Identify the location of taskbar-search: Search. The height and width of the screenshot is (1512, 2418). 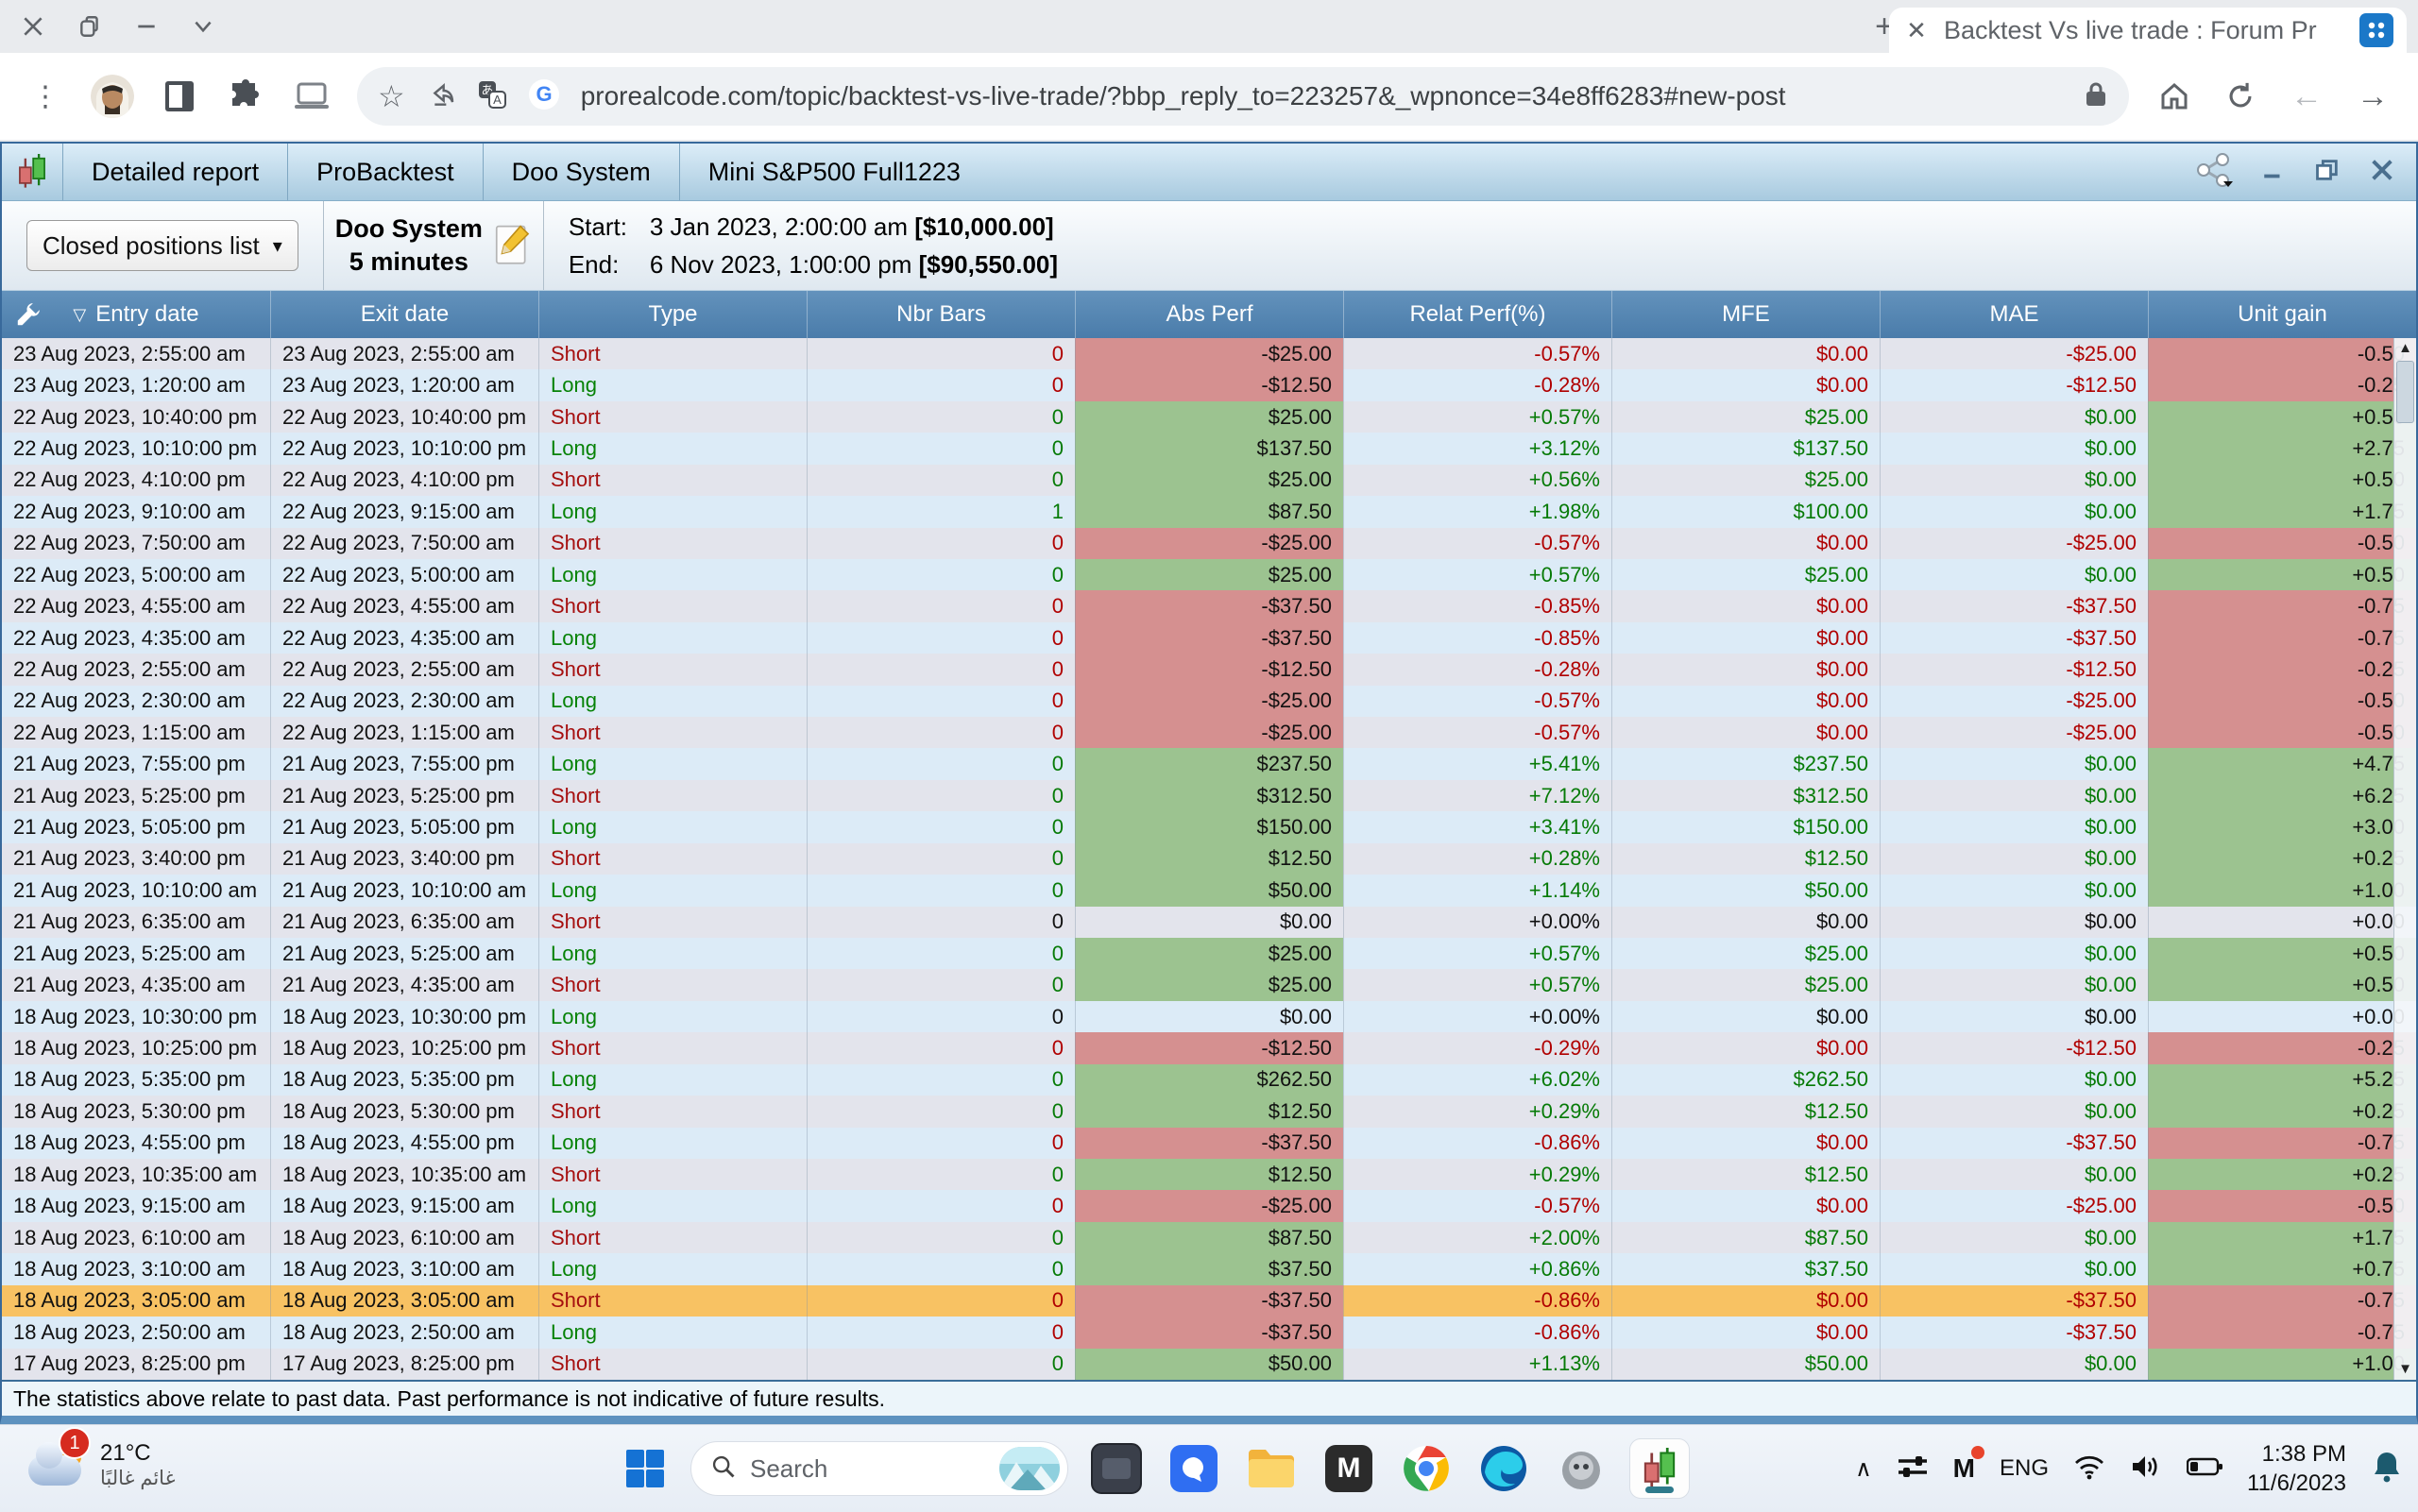
(879, 1468).